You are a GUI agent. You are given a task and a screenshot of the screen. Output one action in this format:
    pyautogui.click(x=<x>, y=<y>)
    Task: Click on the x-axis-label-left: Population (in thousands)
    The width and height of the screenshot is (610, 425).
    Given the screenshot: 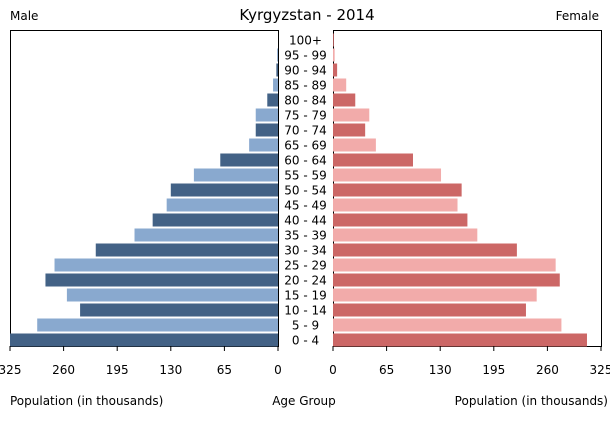 What is the action you would take?
    pyautogui.click(x=86, y=401)
    